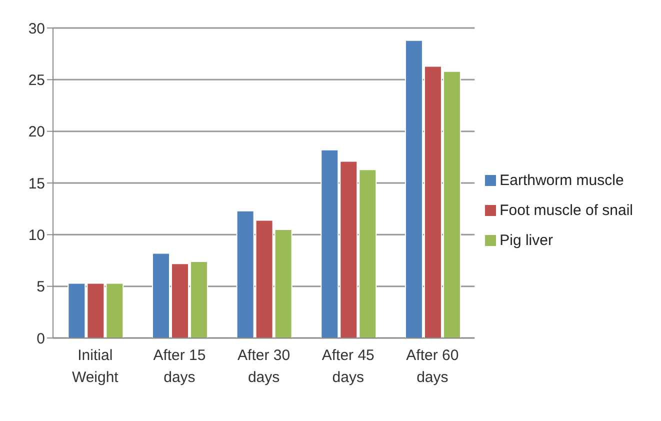 The width and height of the screenshot is (661, 421). What do you see at coordinates (36, 132) in the screenshot?
I see `y-tick-label: 20` at bounding box center [36, 132].